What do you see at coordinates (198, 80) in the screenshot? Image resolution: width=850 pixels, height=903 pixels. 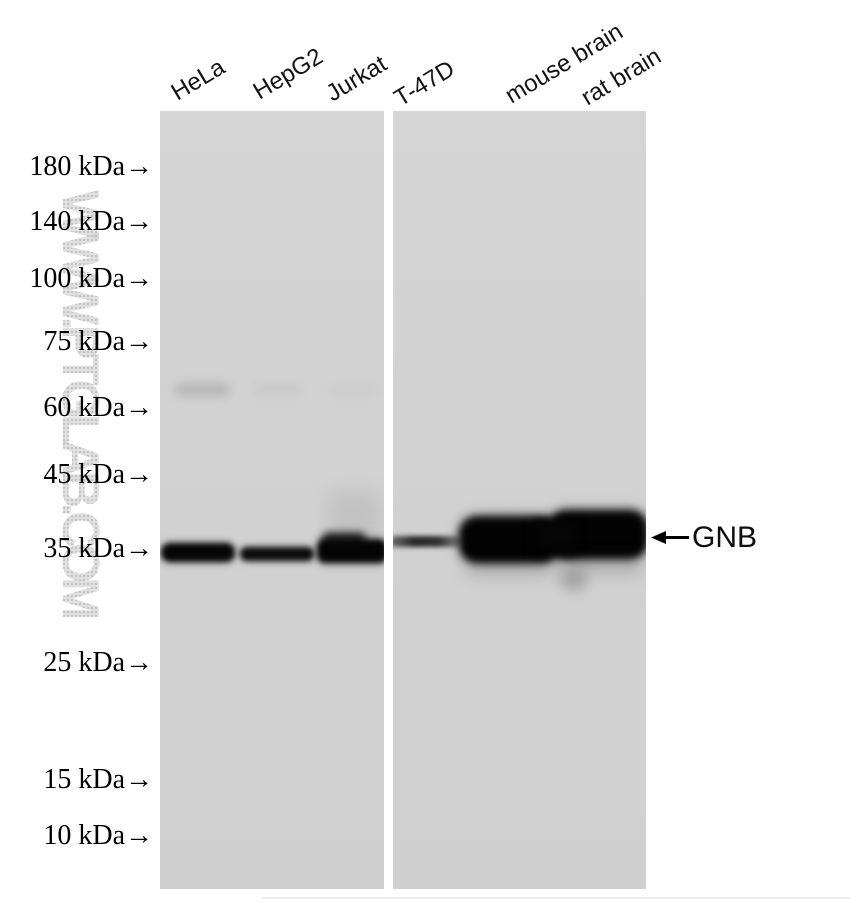 I see `lane-label-hela: HeLa` at bounding box center [198, 80].